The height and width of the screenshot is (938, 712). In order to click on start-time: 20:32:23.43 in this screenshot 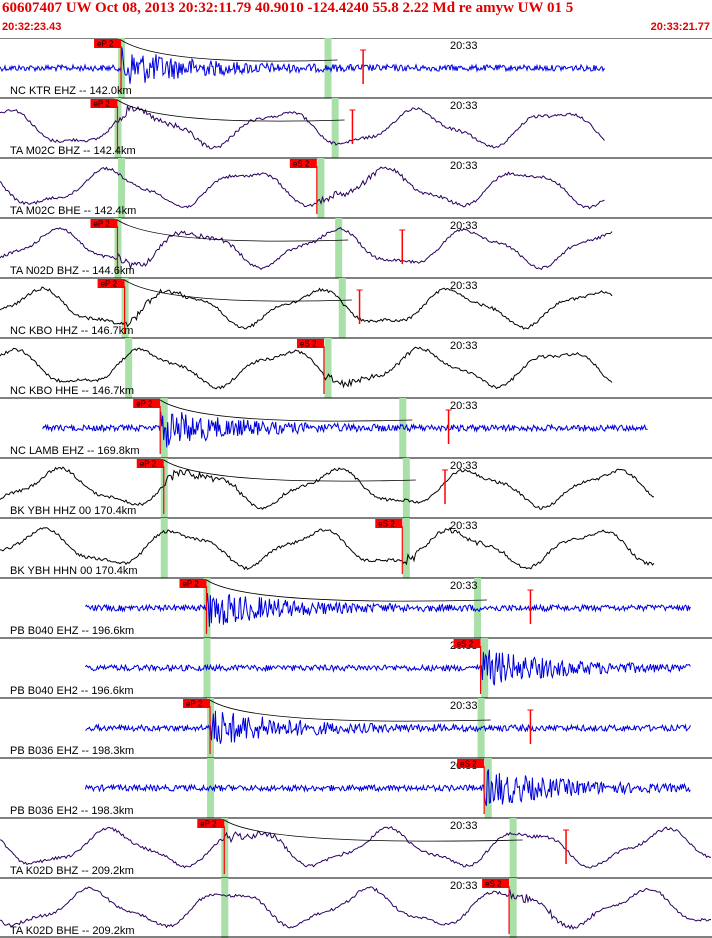, I will do `click(32, 27)`.